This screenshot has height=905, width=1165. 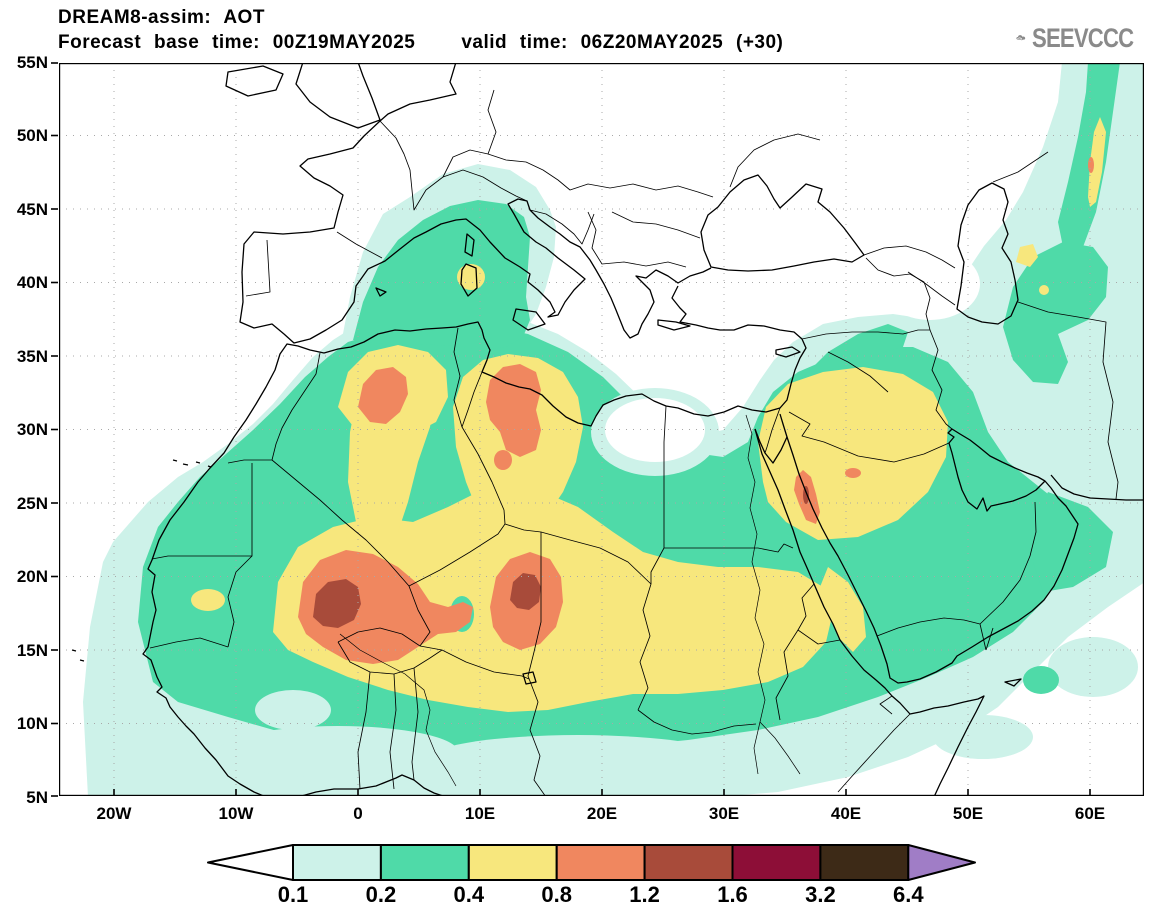 What do you see at coordinates (864, 862) in the screenshot?
I see `colorbar-cell-3.2` at bounding box center [864, 862].